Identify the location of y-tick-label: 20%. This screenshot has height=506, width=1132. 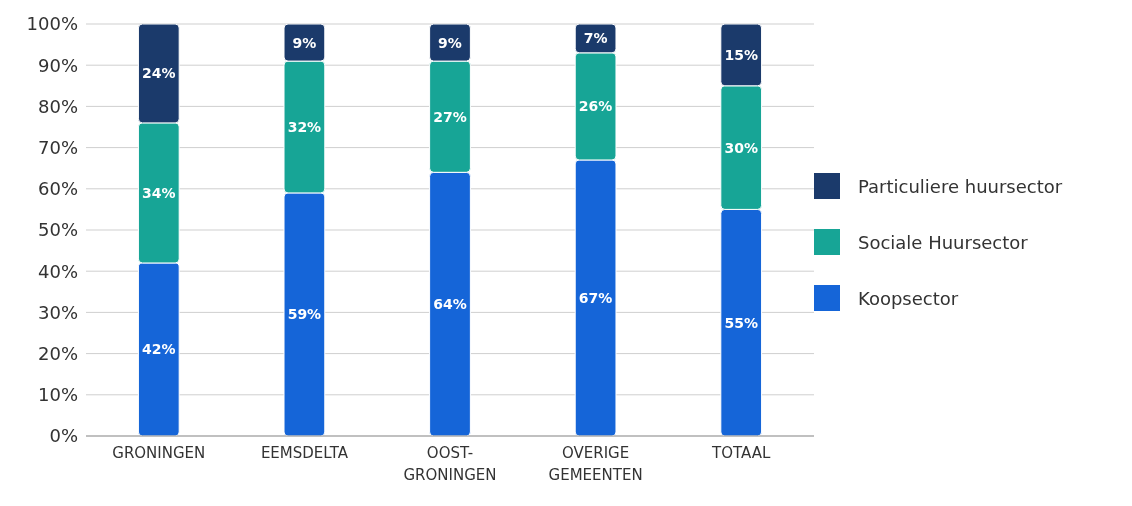
(57, 353).